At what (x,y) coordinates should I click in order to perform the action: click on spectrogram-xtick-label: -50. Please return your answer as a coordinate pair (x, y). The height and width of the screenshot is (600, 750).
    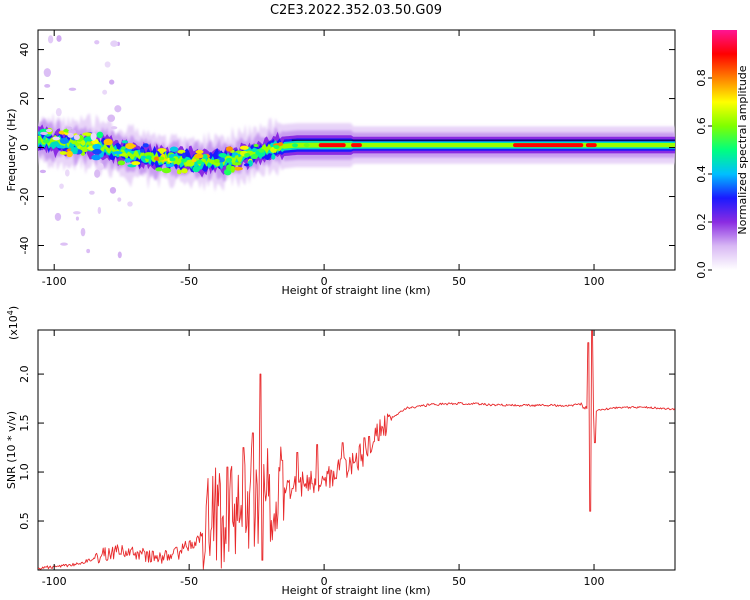
    Looking at the image, I should click on (189, 281).